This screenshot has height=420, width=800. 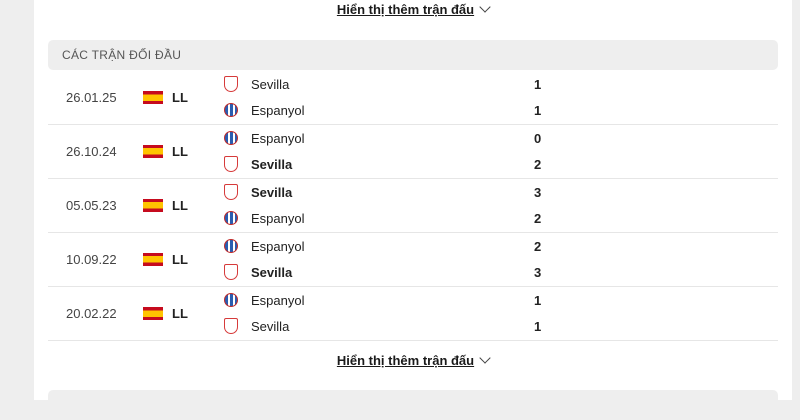 What do you see at coordinates (91, 151) in the screenshot?
I see `match-date: 26.10.24` at bounding box center [91, 151].